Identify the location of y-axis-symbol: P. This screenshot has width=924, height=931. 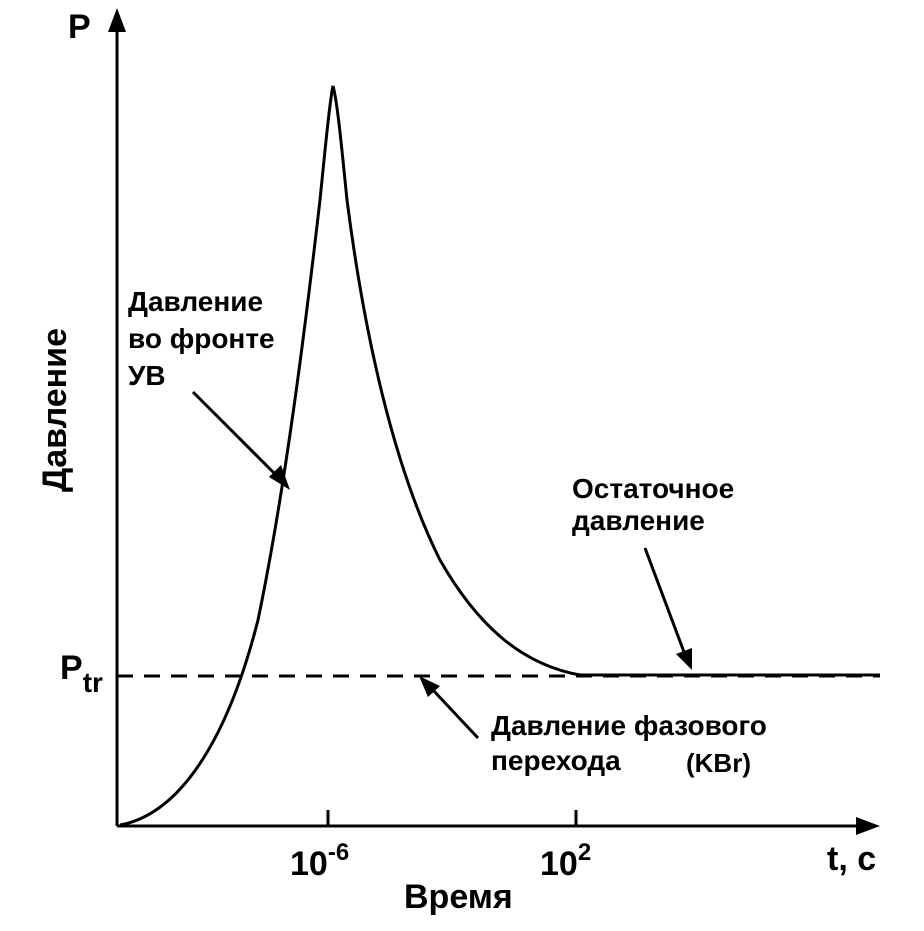
(79, 27).